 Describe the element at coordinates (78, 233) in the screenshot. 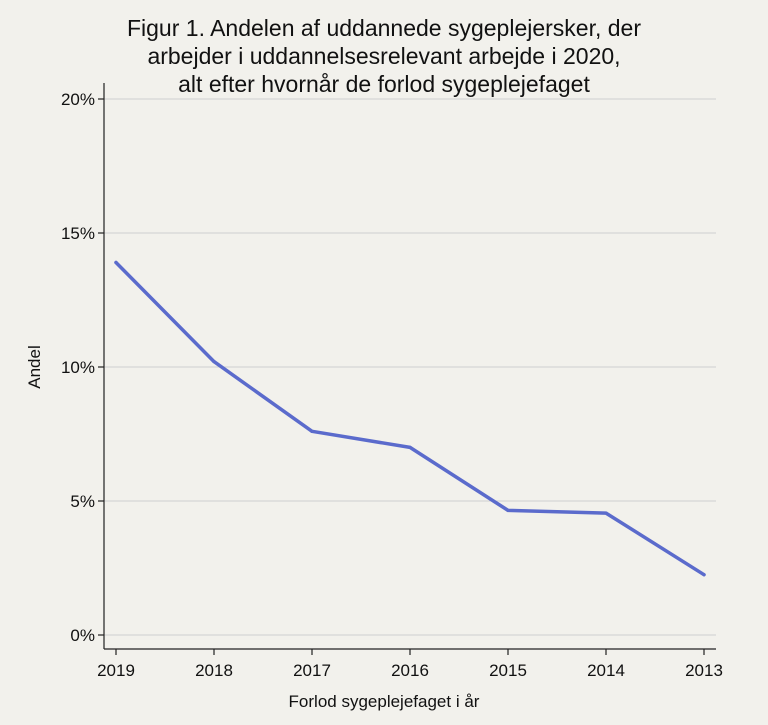

I see `y-tick-label: 15%` at that location.